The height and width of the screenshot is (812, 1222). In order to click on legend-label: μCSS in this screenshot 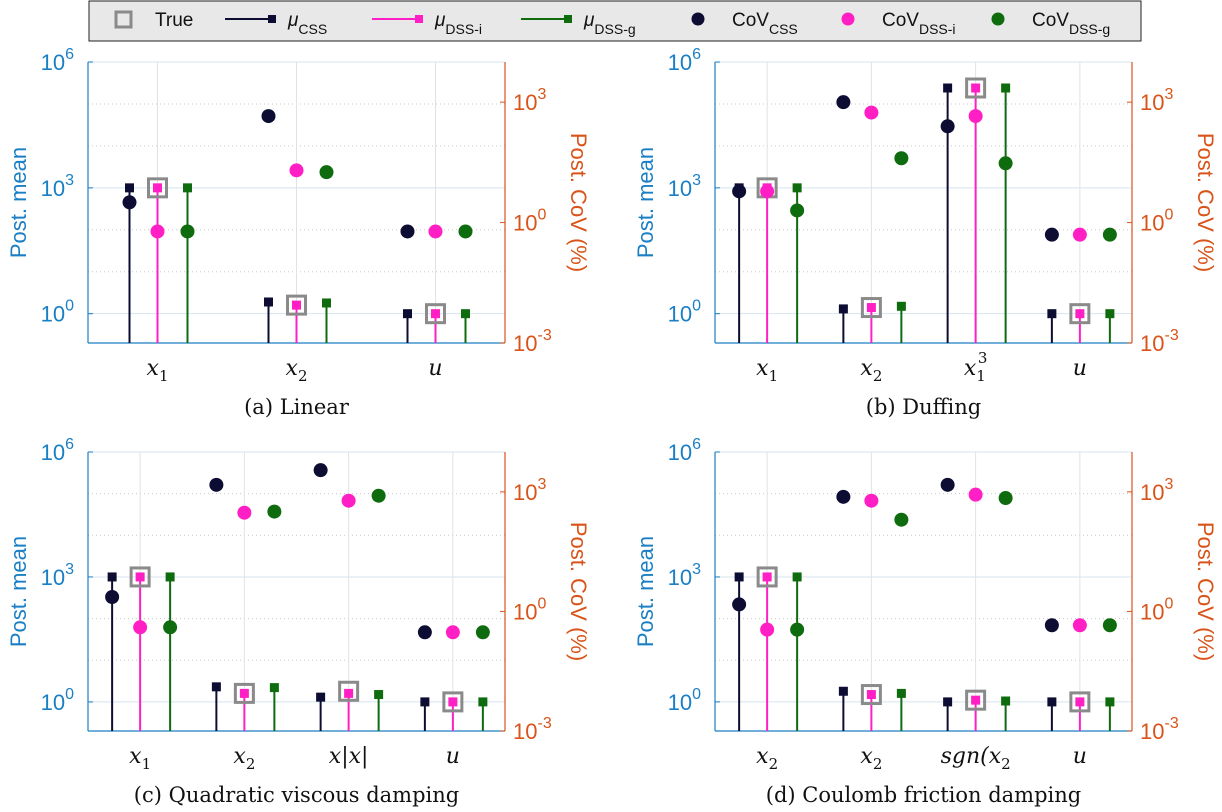, I will do `click(307, 23)`.